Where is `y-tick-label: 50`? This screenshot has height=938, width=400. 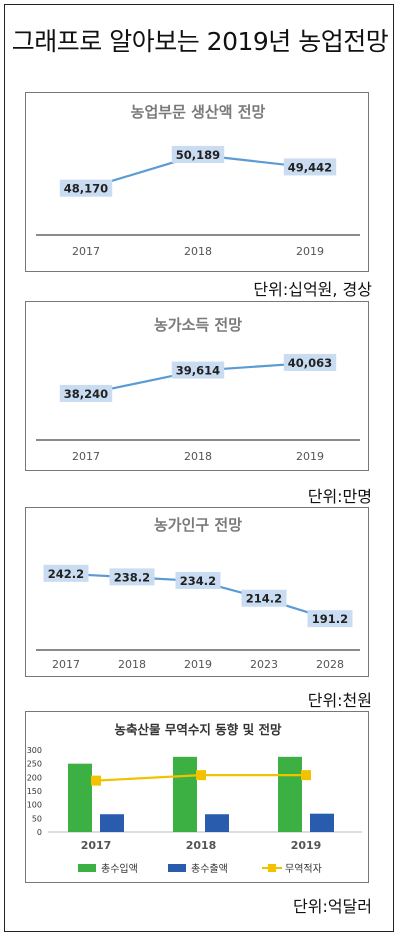 y-tick-label: 50 is located at coordinates (37, 818).